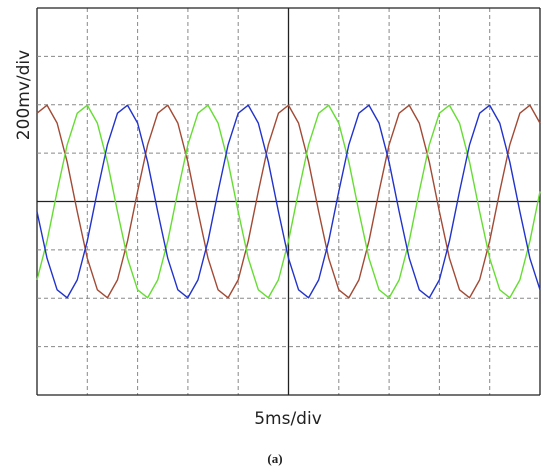 This screenshot has height=473, width=550. I want to click on y-axis-label: 200mv/div, so click(24, 95).